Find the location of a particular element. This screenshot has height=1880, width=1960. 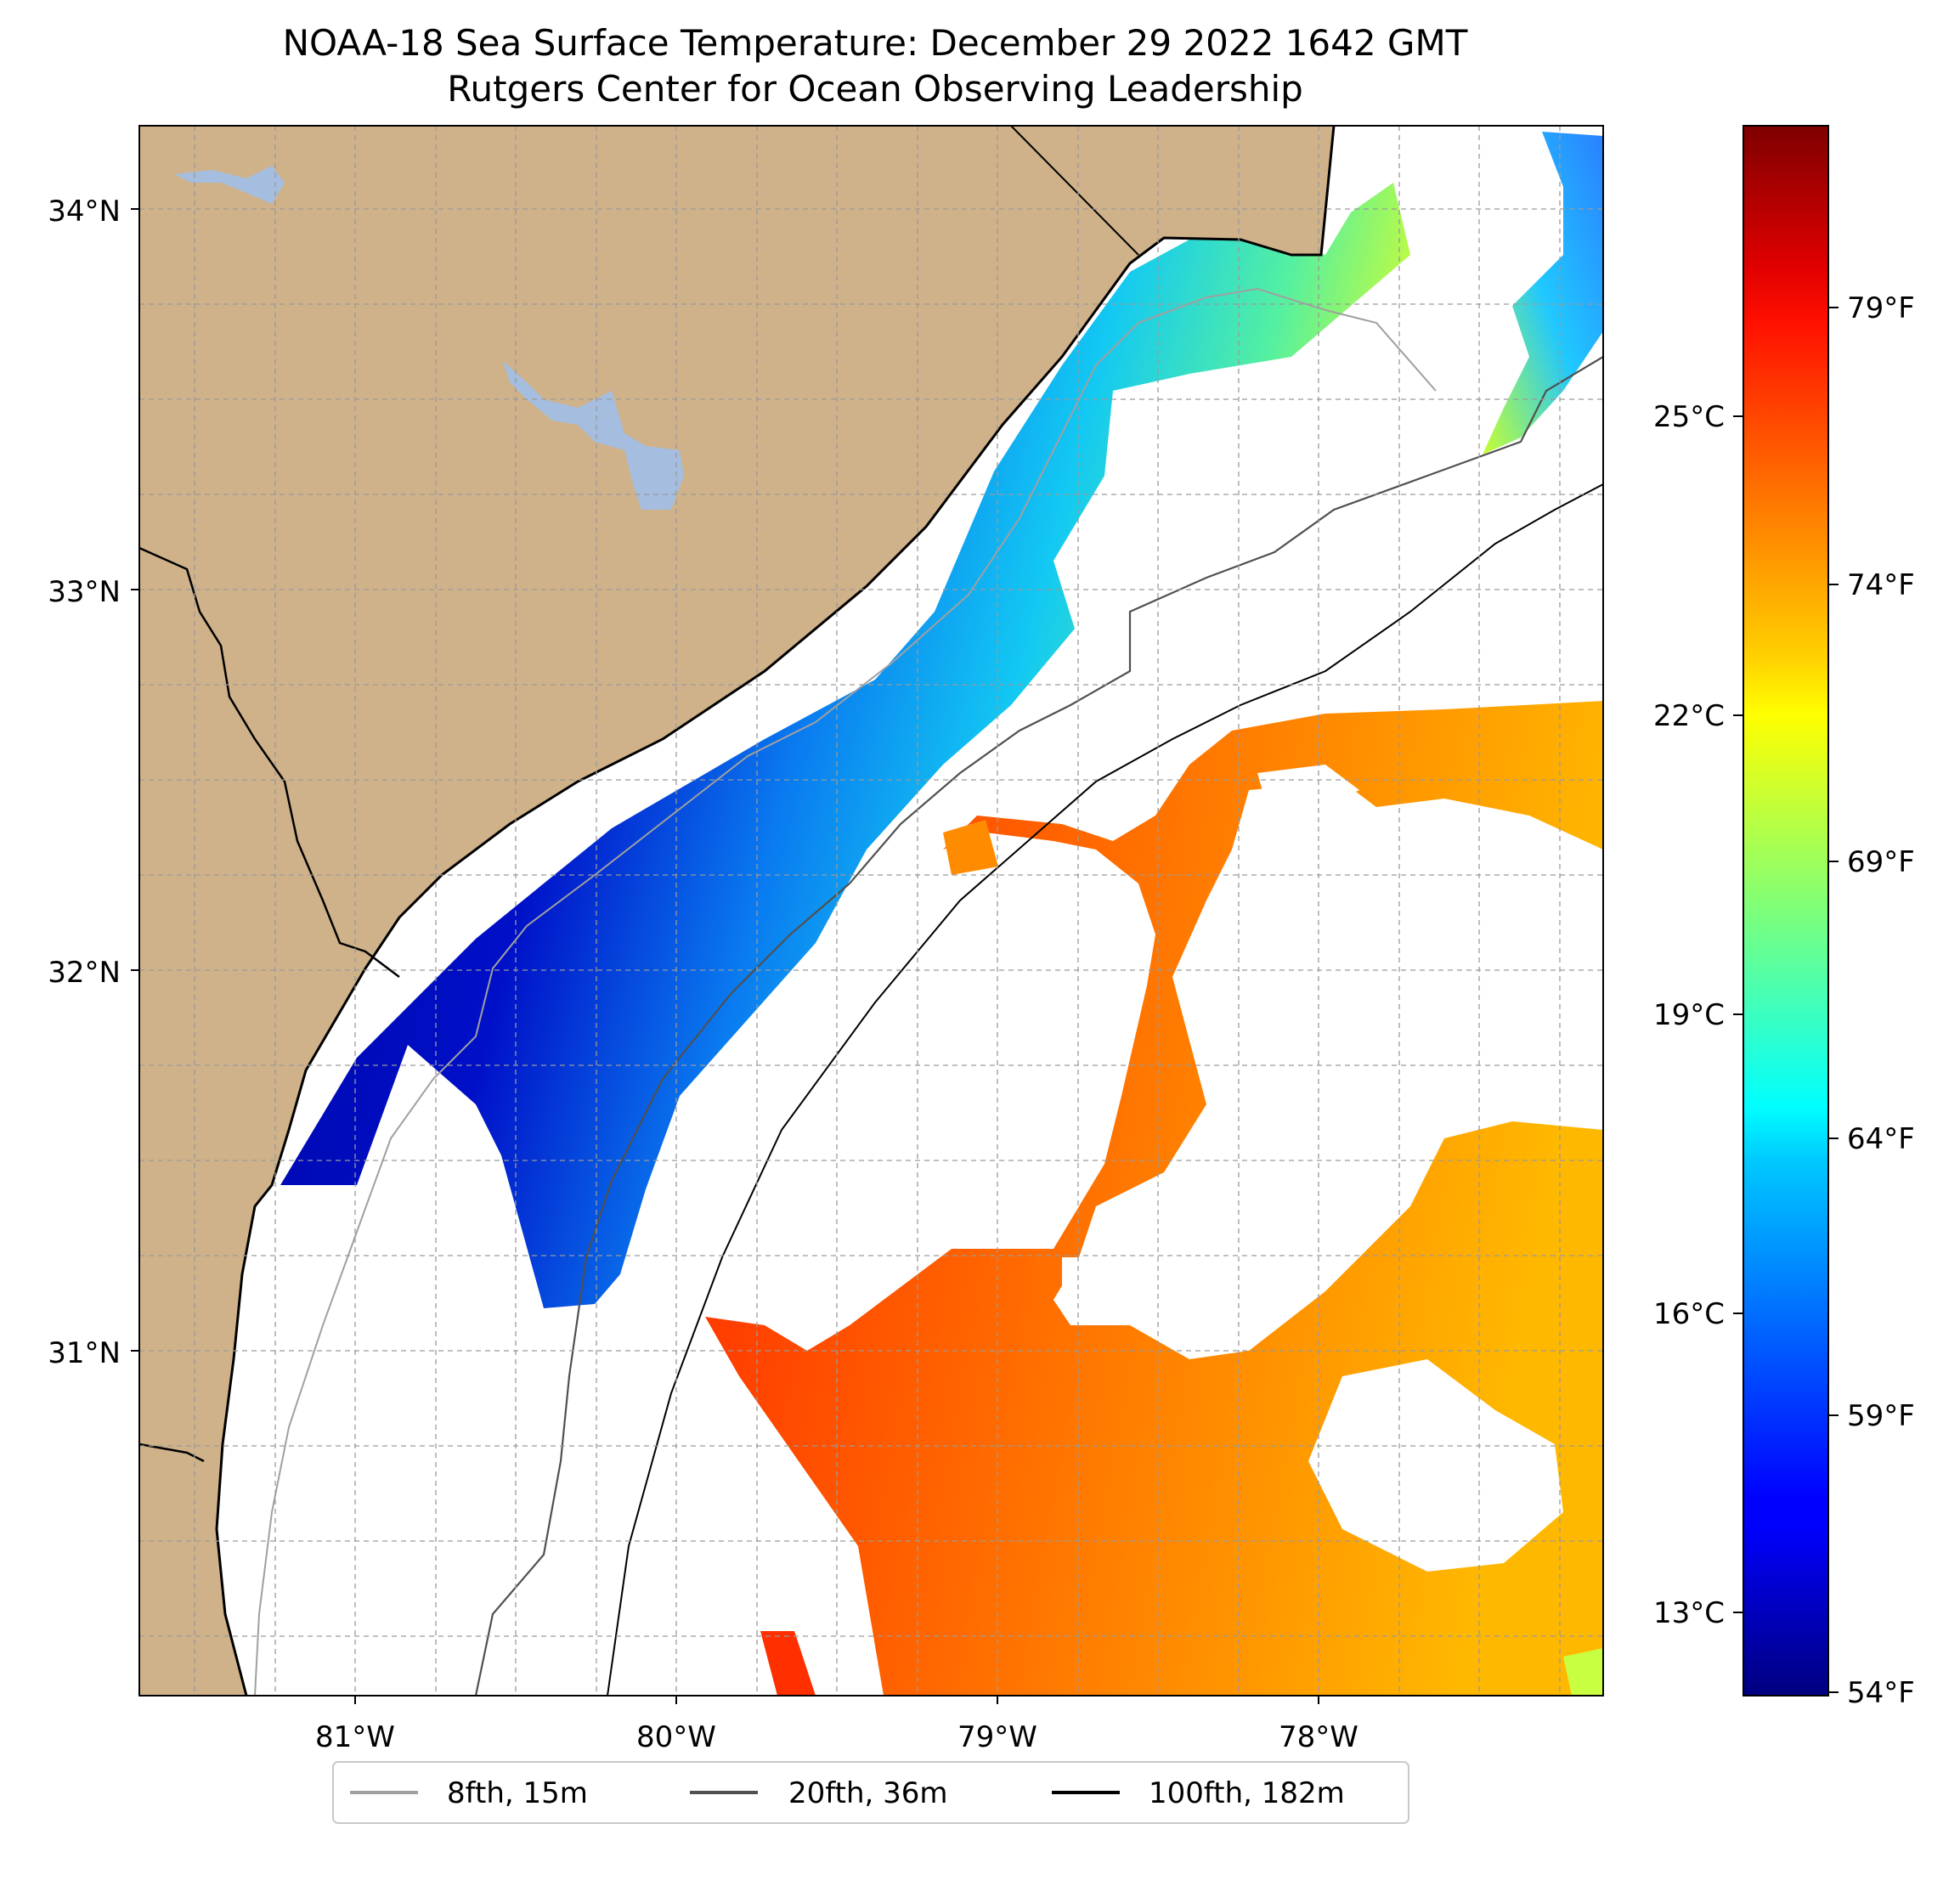

legend-label: 8fth, 15m is located at coordinates (518, 1793).